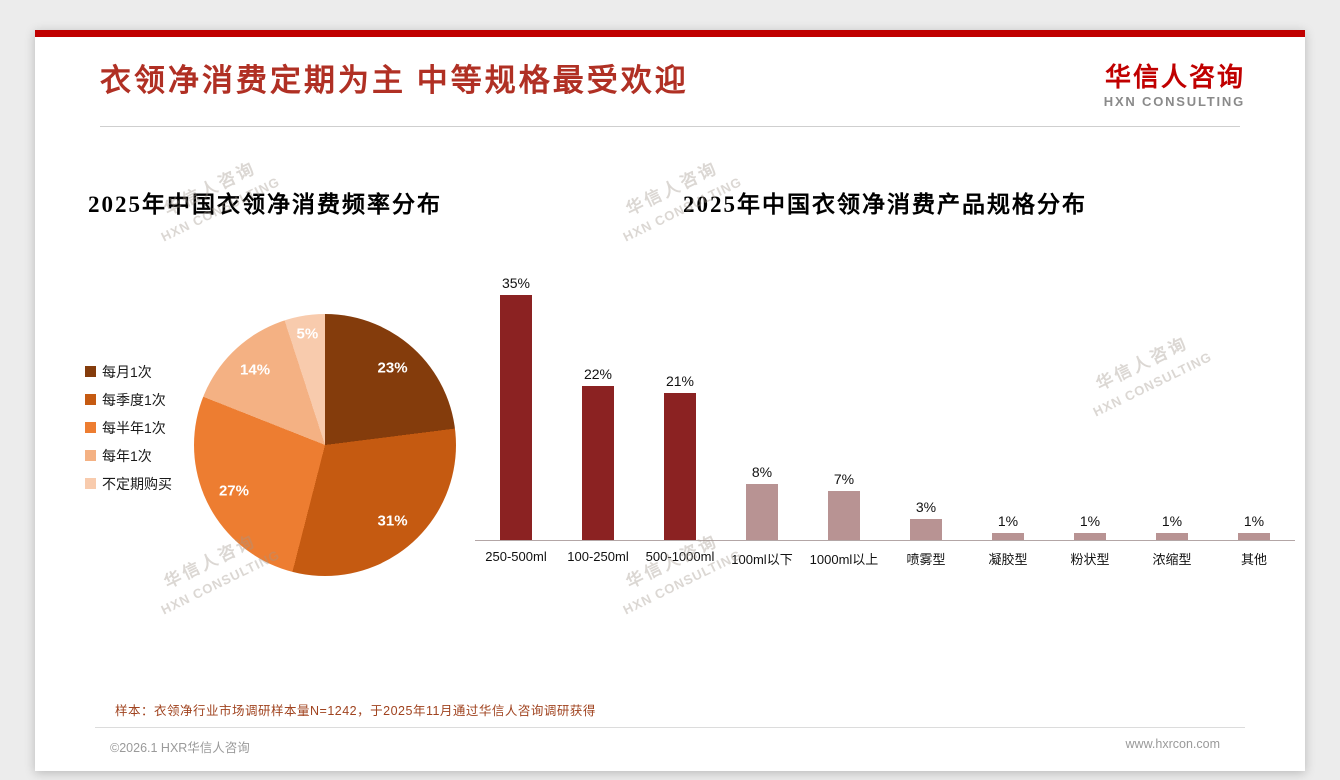  What do you see at coordinates (1253, 559) in the screenshot?
I see `bar-category-label: 其他` at bounding box center [1253, 559].